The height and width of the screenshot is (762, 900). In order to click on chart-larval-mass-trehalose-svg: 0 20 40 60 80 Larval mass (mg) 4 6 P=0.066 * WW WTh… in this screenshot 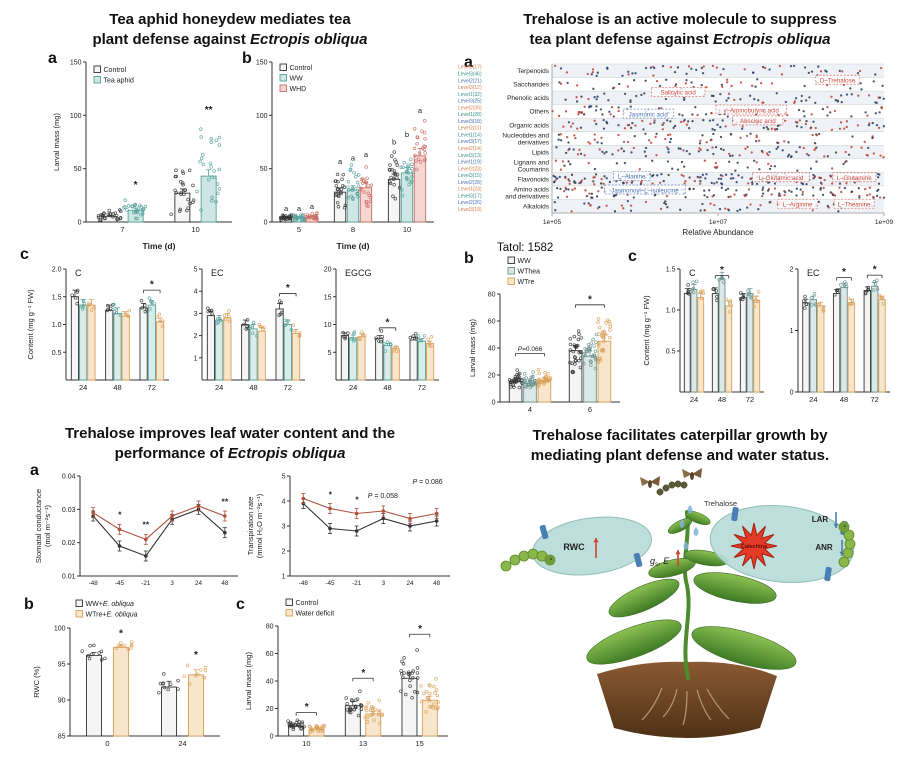, I will do `click(544, 335)`.